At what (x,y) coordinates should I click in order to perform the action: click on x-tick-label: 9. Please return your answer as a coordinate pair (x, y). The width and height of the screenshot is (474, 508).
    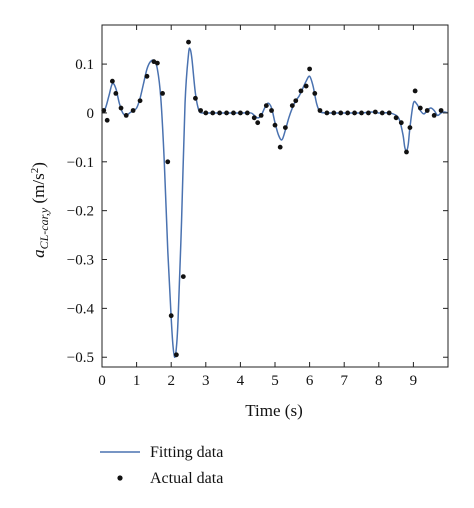
    Looking at the image, I should click on (414, 381).